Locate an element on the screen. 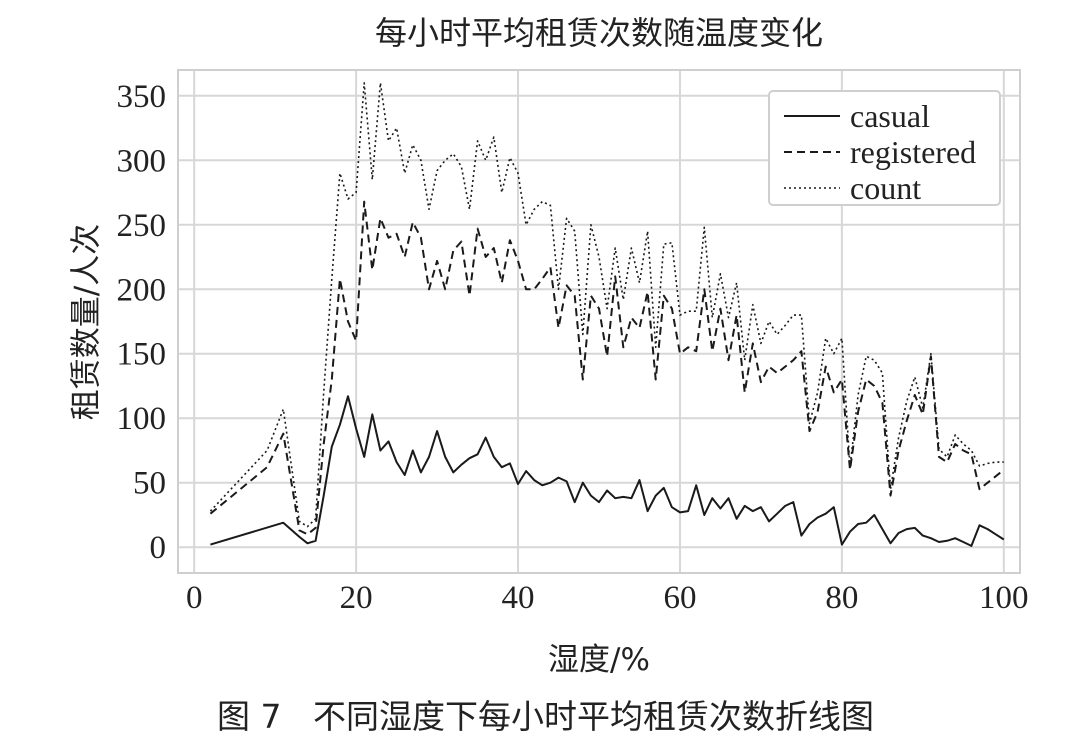 This screenshot has width=1091, height=746. x-tick-label: 40 is located at coordinates (518, 598).